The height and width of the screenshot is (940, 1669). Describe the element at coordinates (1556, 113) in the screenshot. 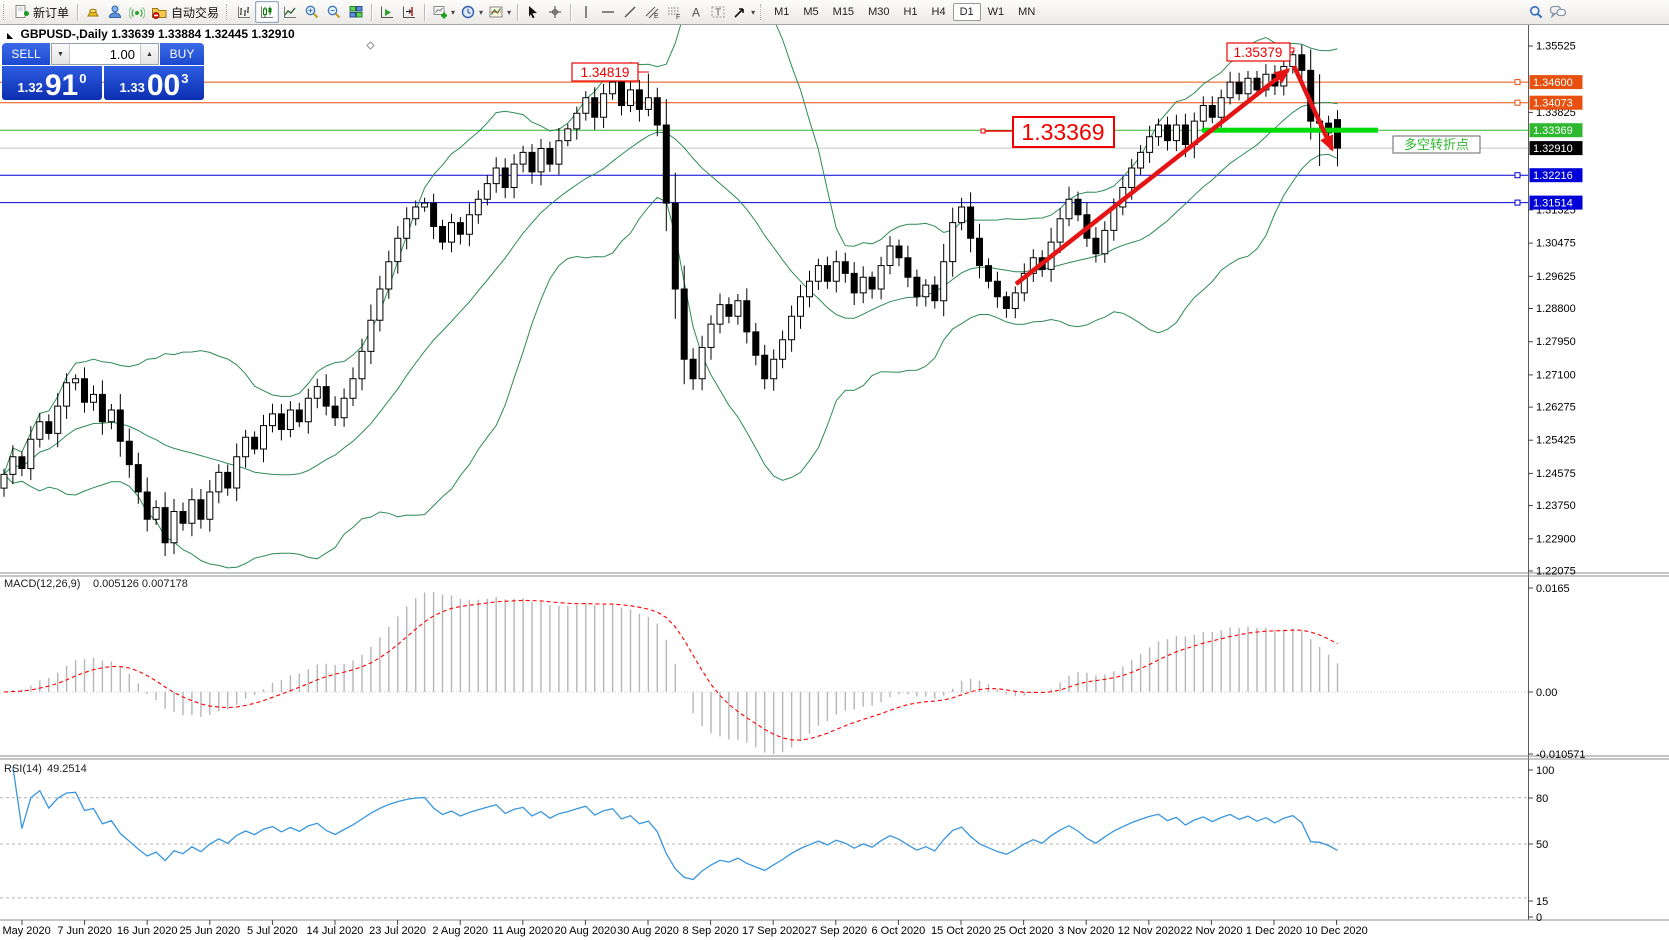

I see `svg-text: 1.33825` at that location.